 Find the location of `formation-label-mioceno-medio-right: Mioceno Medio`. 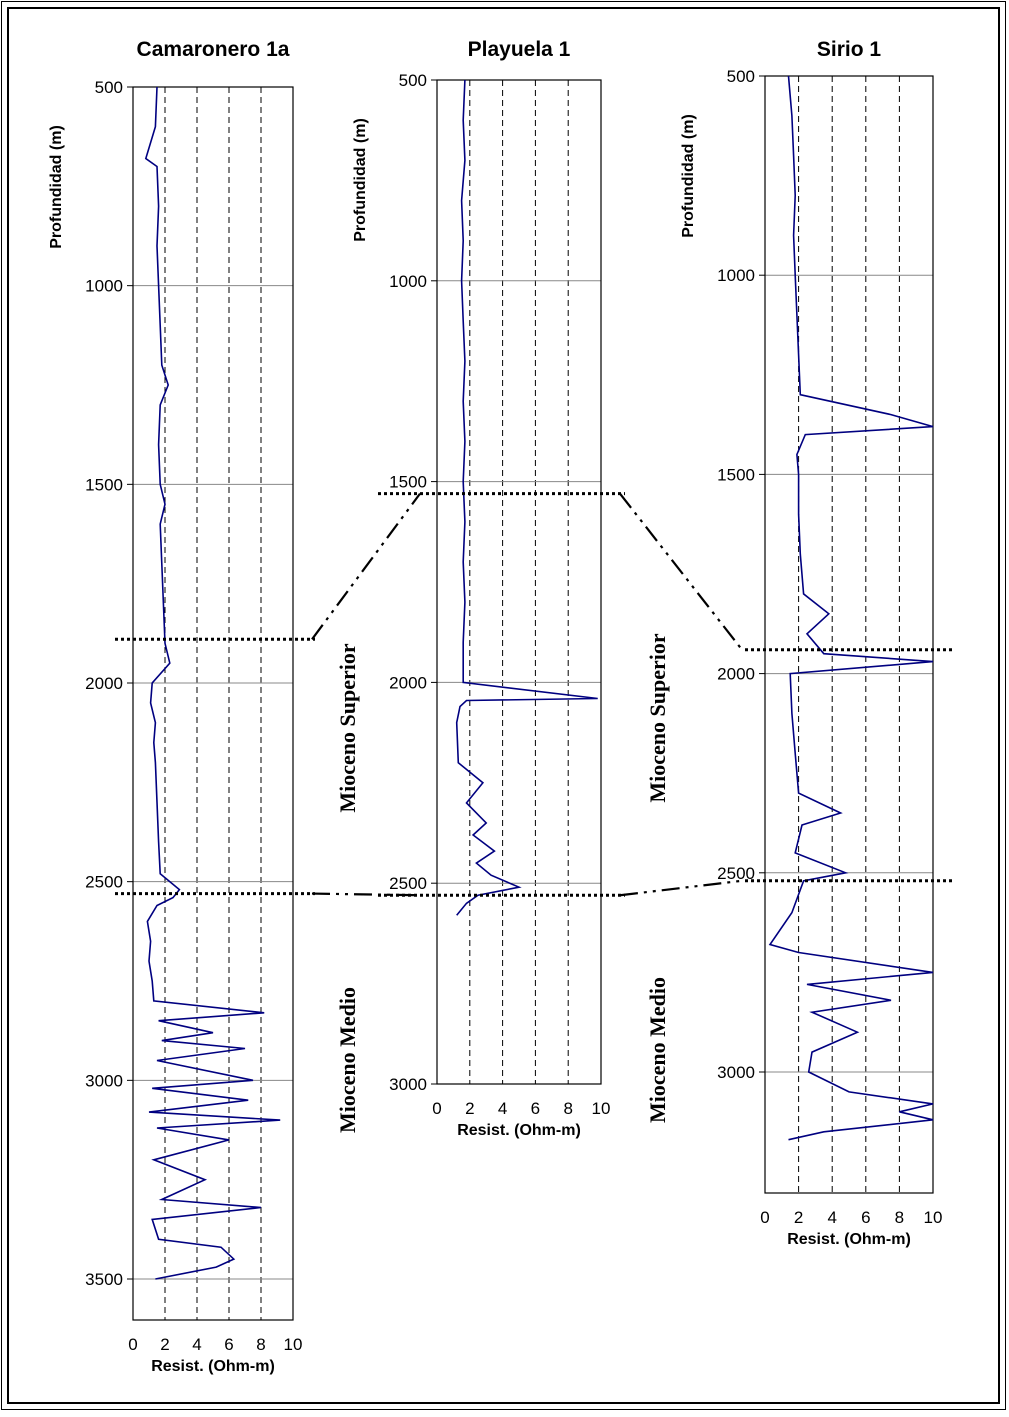

formation-label-mioceno-medio-right: Mioceno Medio is located at coordinates (657, 1050).